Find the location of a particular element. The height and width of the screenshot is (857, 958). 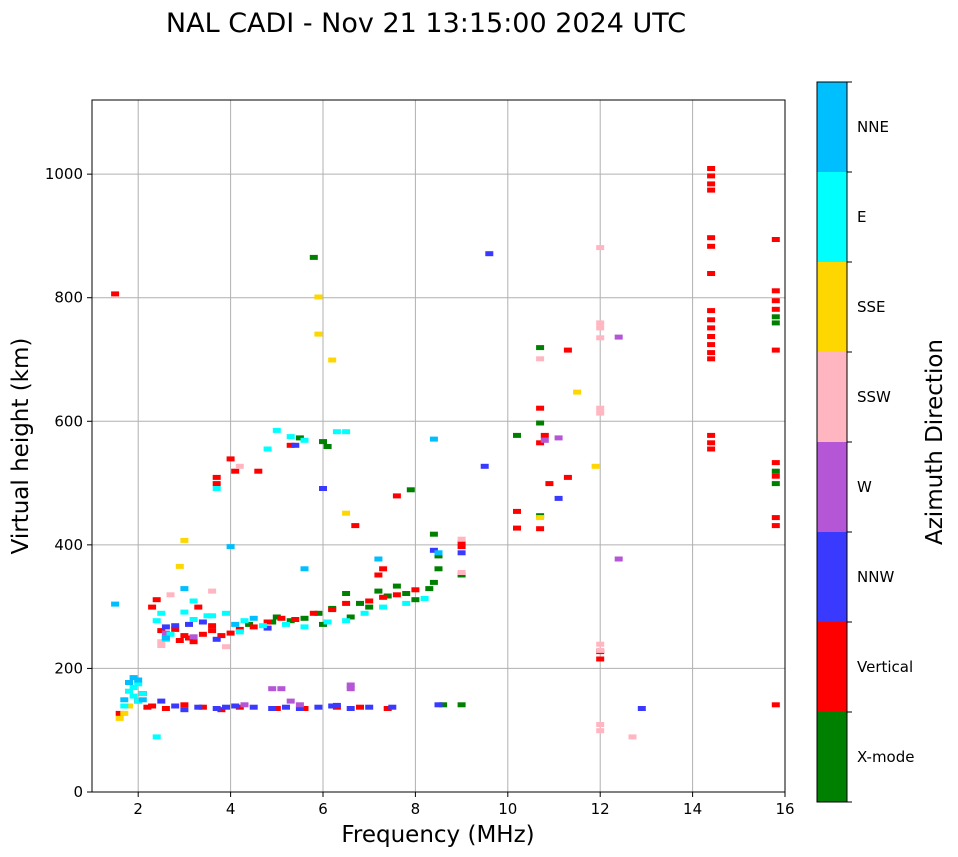

colorbar-label: NNE is located at coordinates (873, 127).